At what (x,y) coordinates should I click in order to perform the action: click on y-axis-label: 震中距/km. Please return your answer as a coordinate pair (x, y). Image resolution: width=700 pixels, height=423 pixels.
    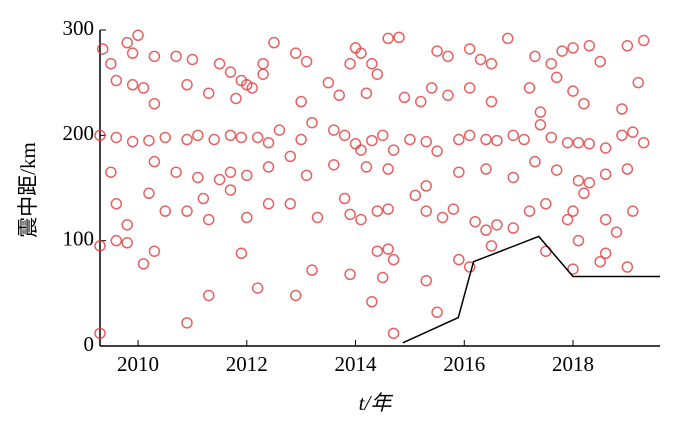
    Looking at the image, I should click on (28, 190).